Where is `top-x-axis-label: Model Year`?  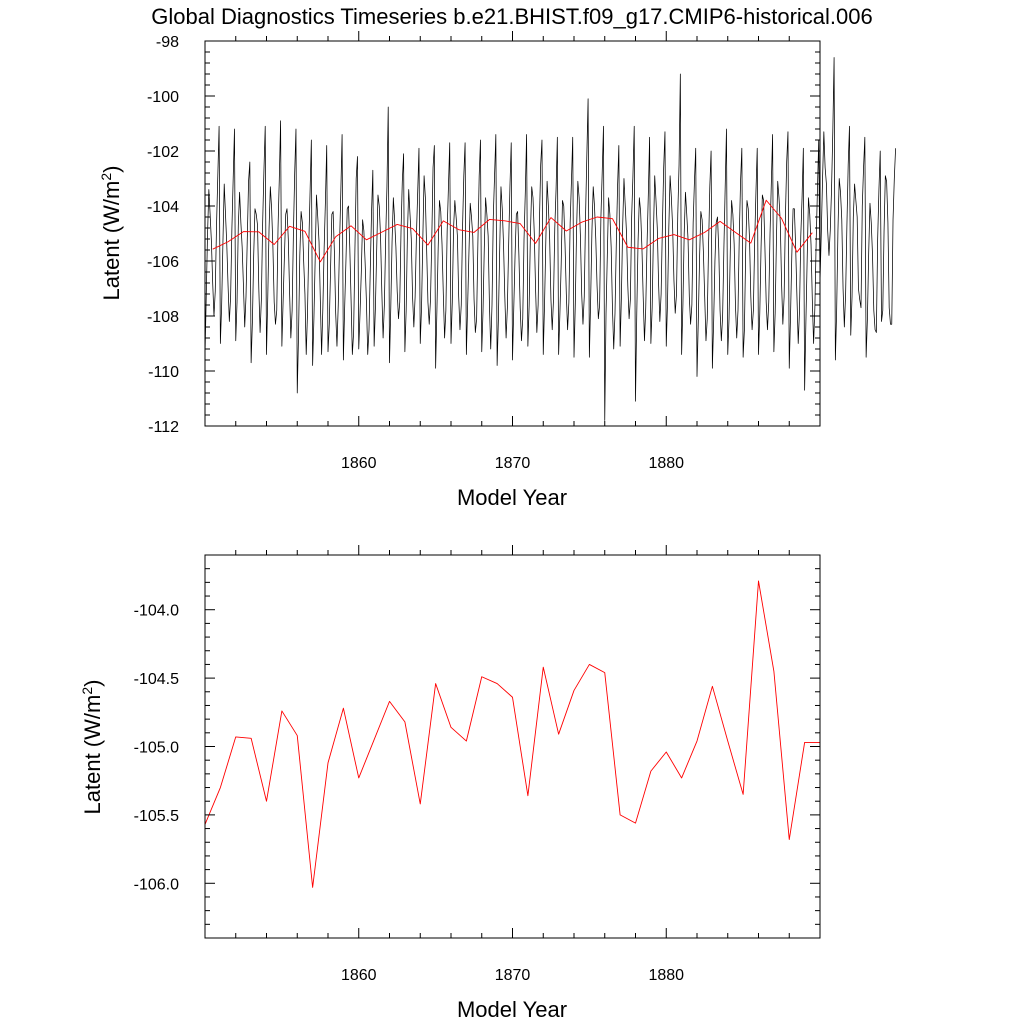
top-x-axis-label: Model Year is located at coordinates (512, 497).